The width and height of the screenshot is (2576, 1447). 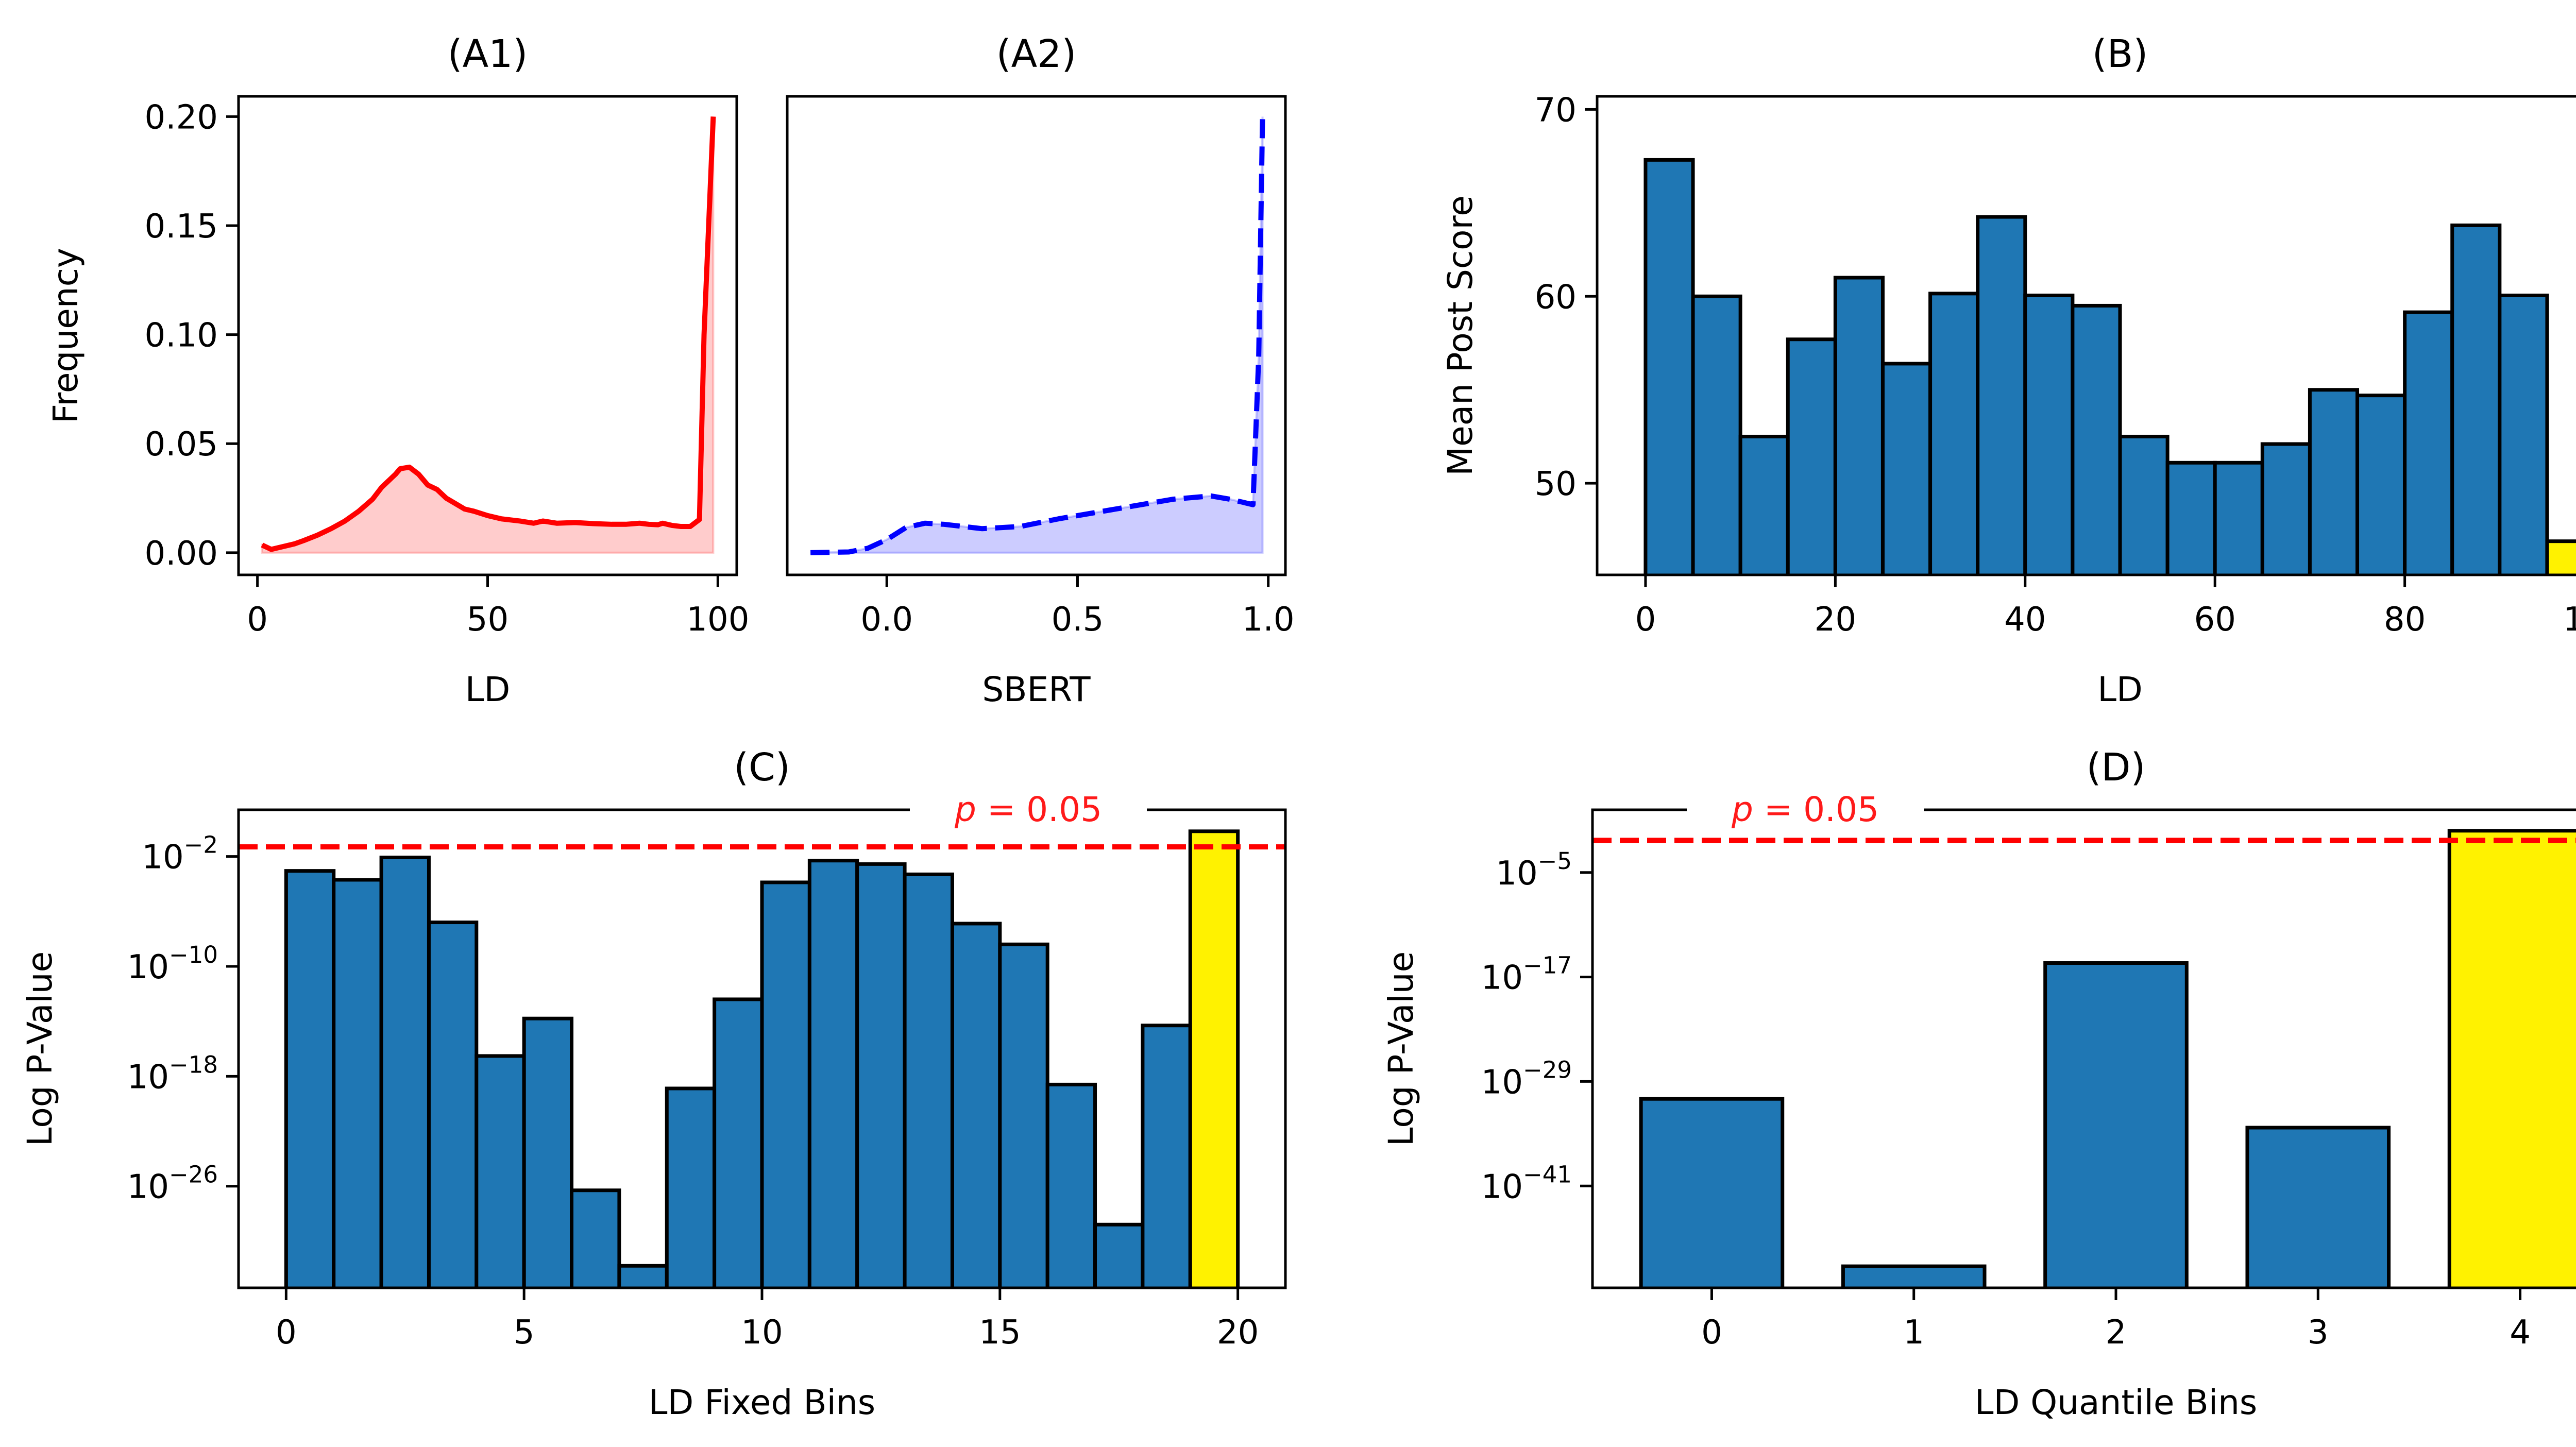 What do you see at coordinates (2214, 620) in the screenshot?
I see `x-tick-label: 60` at bounding box center [2214, 620].